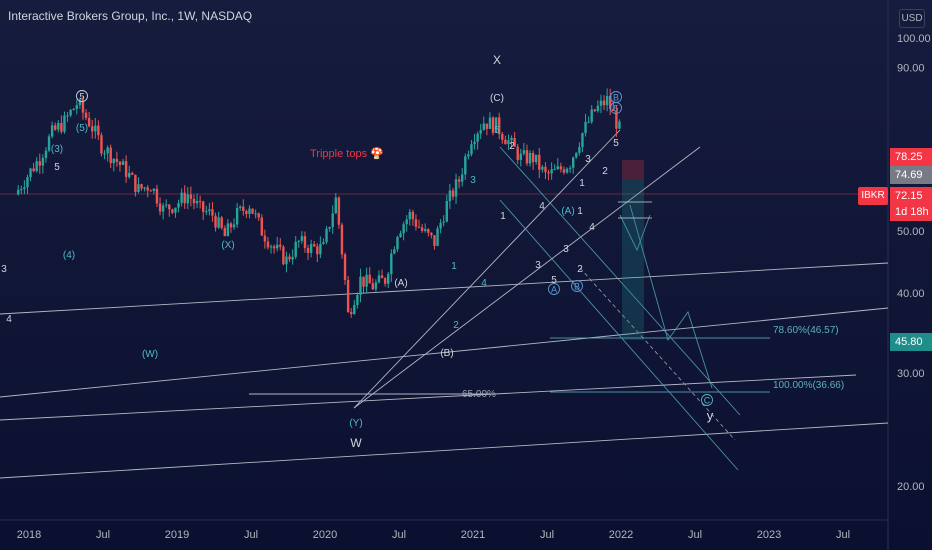  What do you see at coordinates (621, 535) in the screenshot?
I see `time-tick-label: 2022` at bounding box center [621, 535].